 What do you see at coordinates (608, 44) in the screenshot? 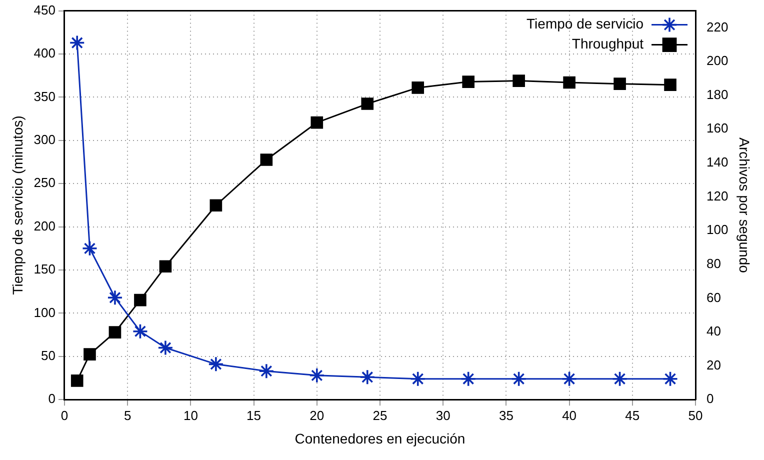
I see `legend-label: Throughput` at bounding box center [608, 44].